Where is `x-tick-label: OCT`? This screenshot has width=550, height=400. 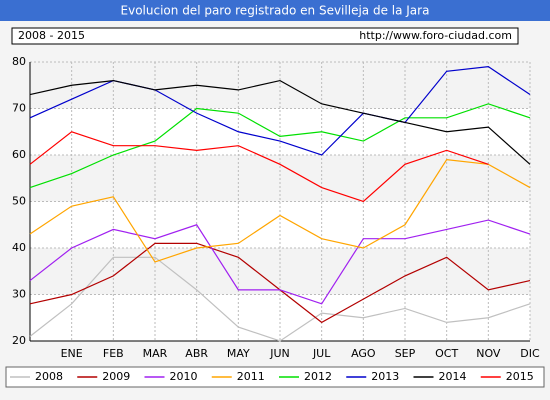
x-tick-label: OCT is located at coordinates (446, 353).